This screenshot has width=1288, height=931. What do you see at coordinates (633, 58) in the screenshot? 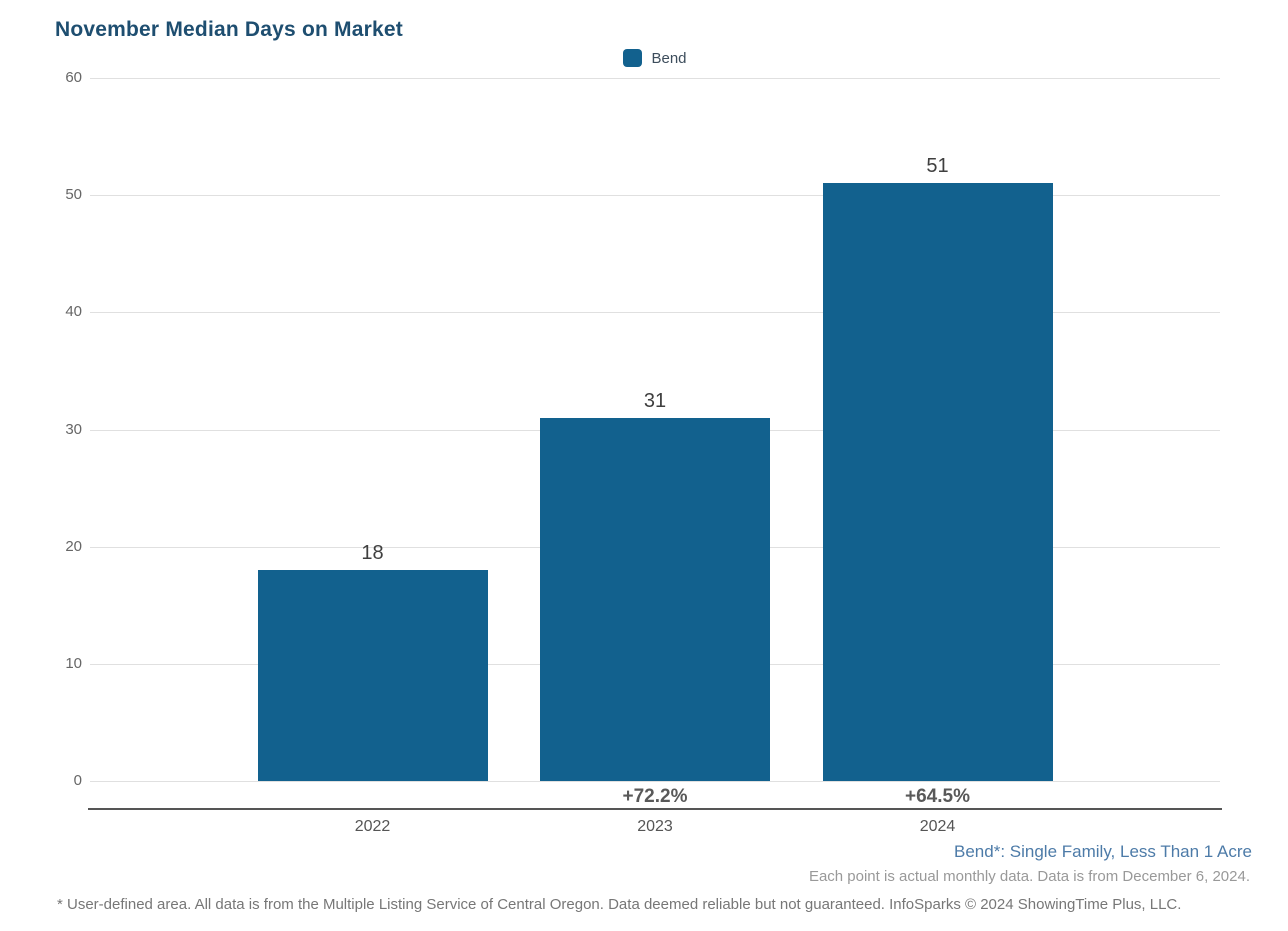
I see `legend-swatch-icon` at bounding box center [633, 58].